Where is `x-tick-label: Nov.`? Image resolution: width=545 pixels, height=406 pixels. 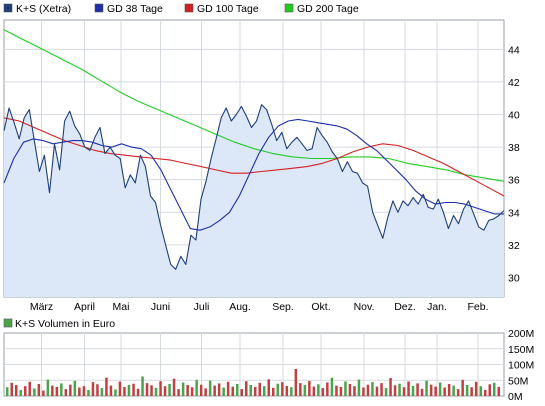
x-tick-label: Nov. is located at coordinates (364, 307).